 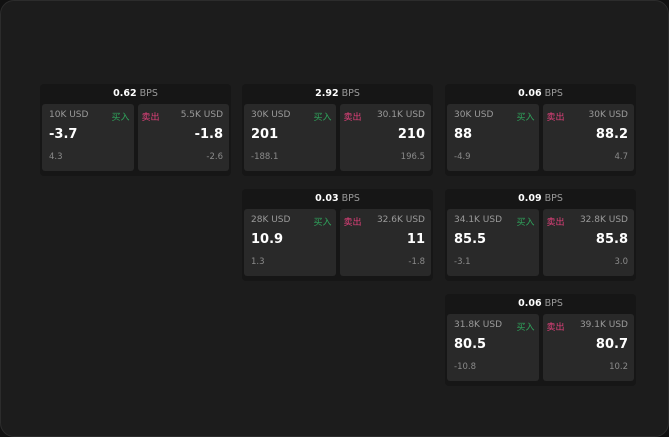 I want to click on sell-panel: 卖出 32.6K USD 11 -1.8, so click(x=385, y=242).